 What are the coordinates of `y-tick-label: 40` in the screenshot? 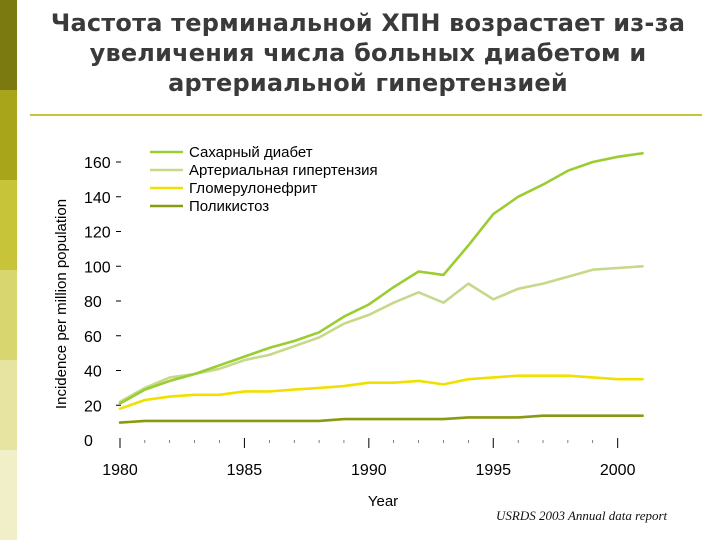 It's located at (93, 372).